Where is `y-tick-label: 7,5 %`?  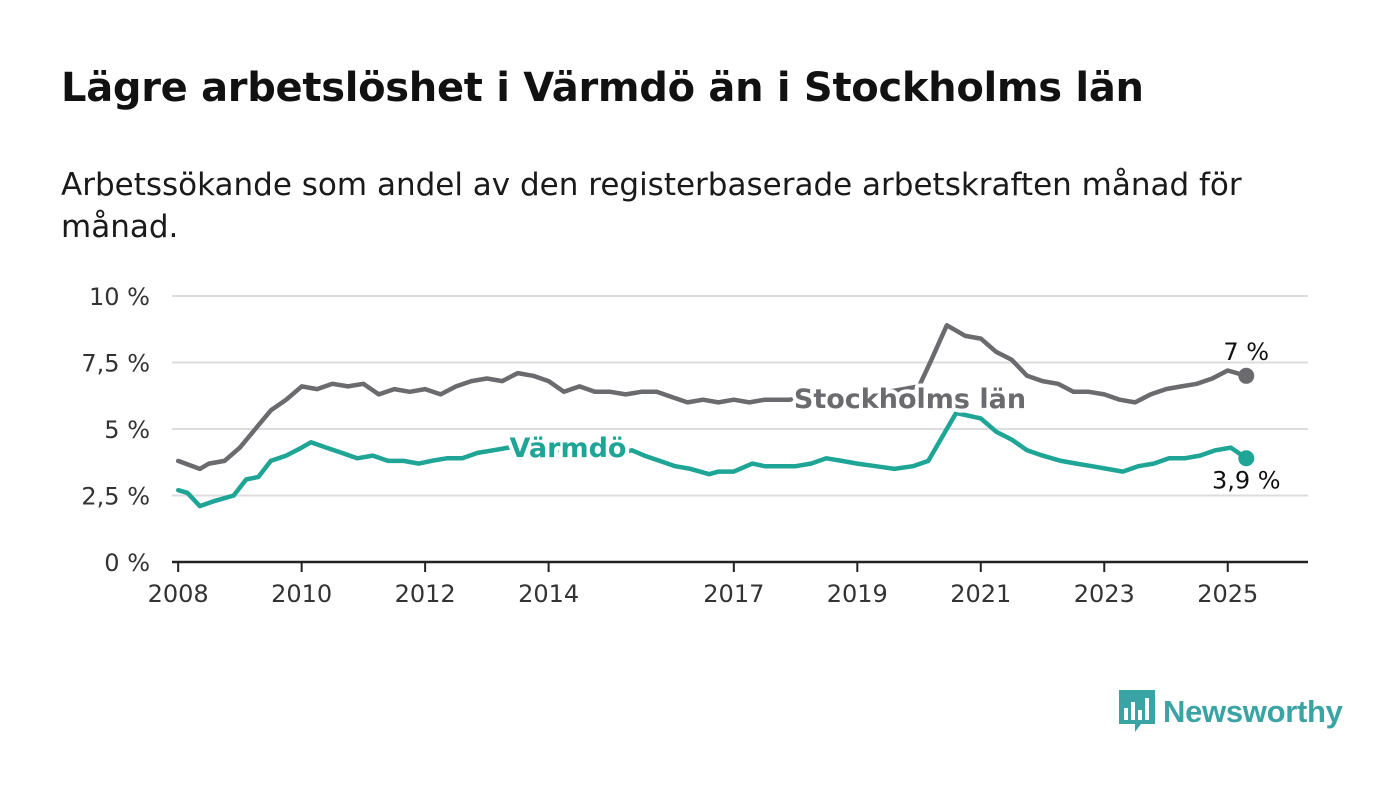 y-tick-label: 7,5 % is located at coordinates (115, 364).